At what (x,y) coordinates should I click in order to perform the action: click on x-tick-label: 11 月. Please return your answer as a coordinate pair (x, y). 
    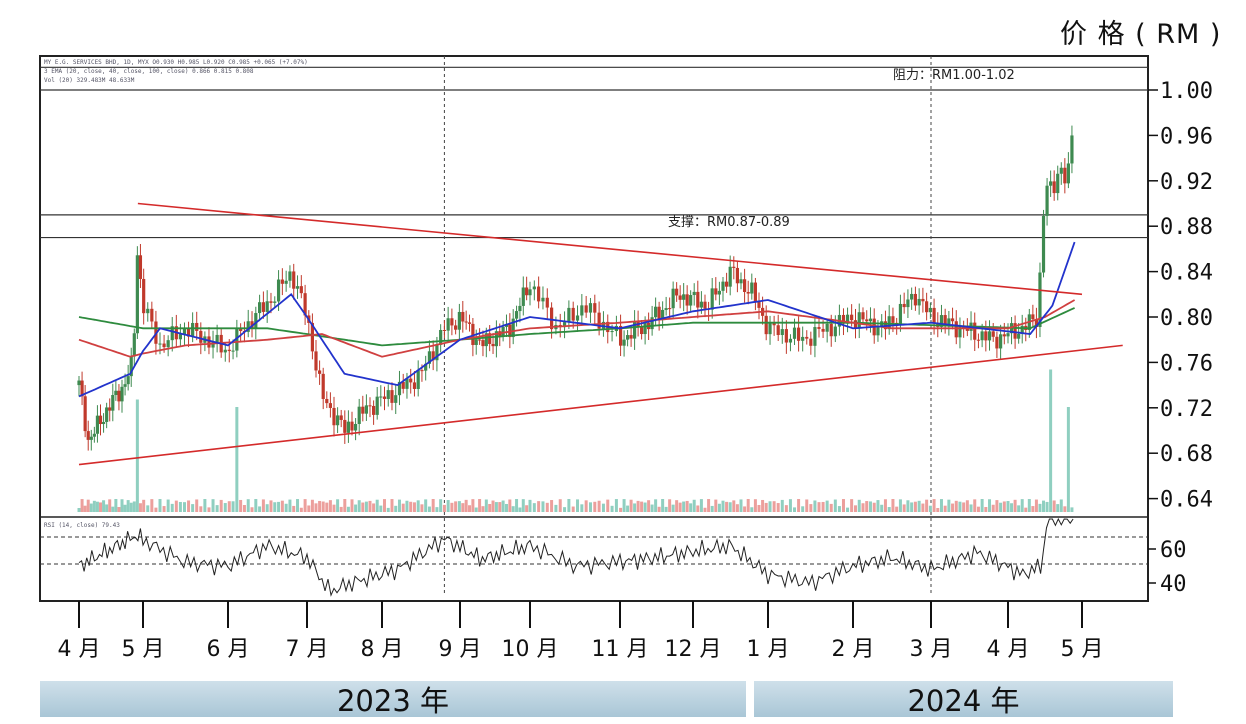
    Looking at the image, I should click on (620, 649).